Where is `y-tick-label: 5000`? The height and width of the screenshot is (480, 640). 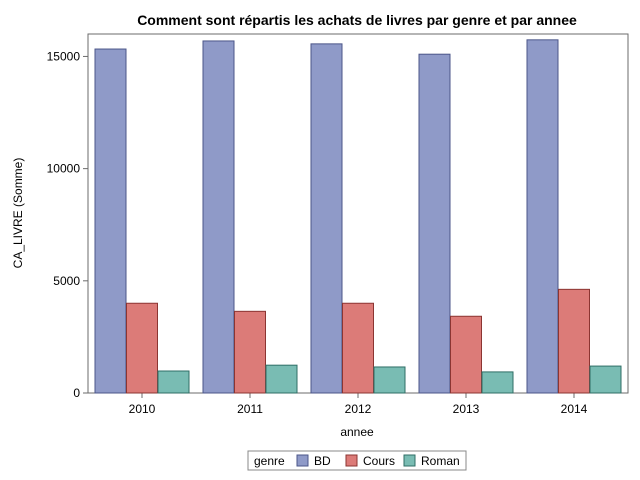 y-tick-label: 5000 is located at coordinates (66, 281).